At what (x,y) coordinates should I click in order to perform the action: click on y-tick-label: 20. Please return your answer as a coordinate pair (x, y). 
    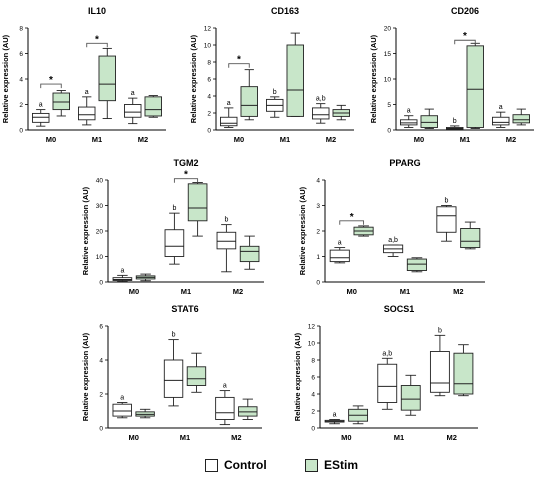
    Looking at the image, I should click on (388, 28).